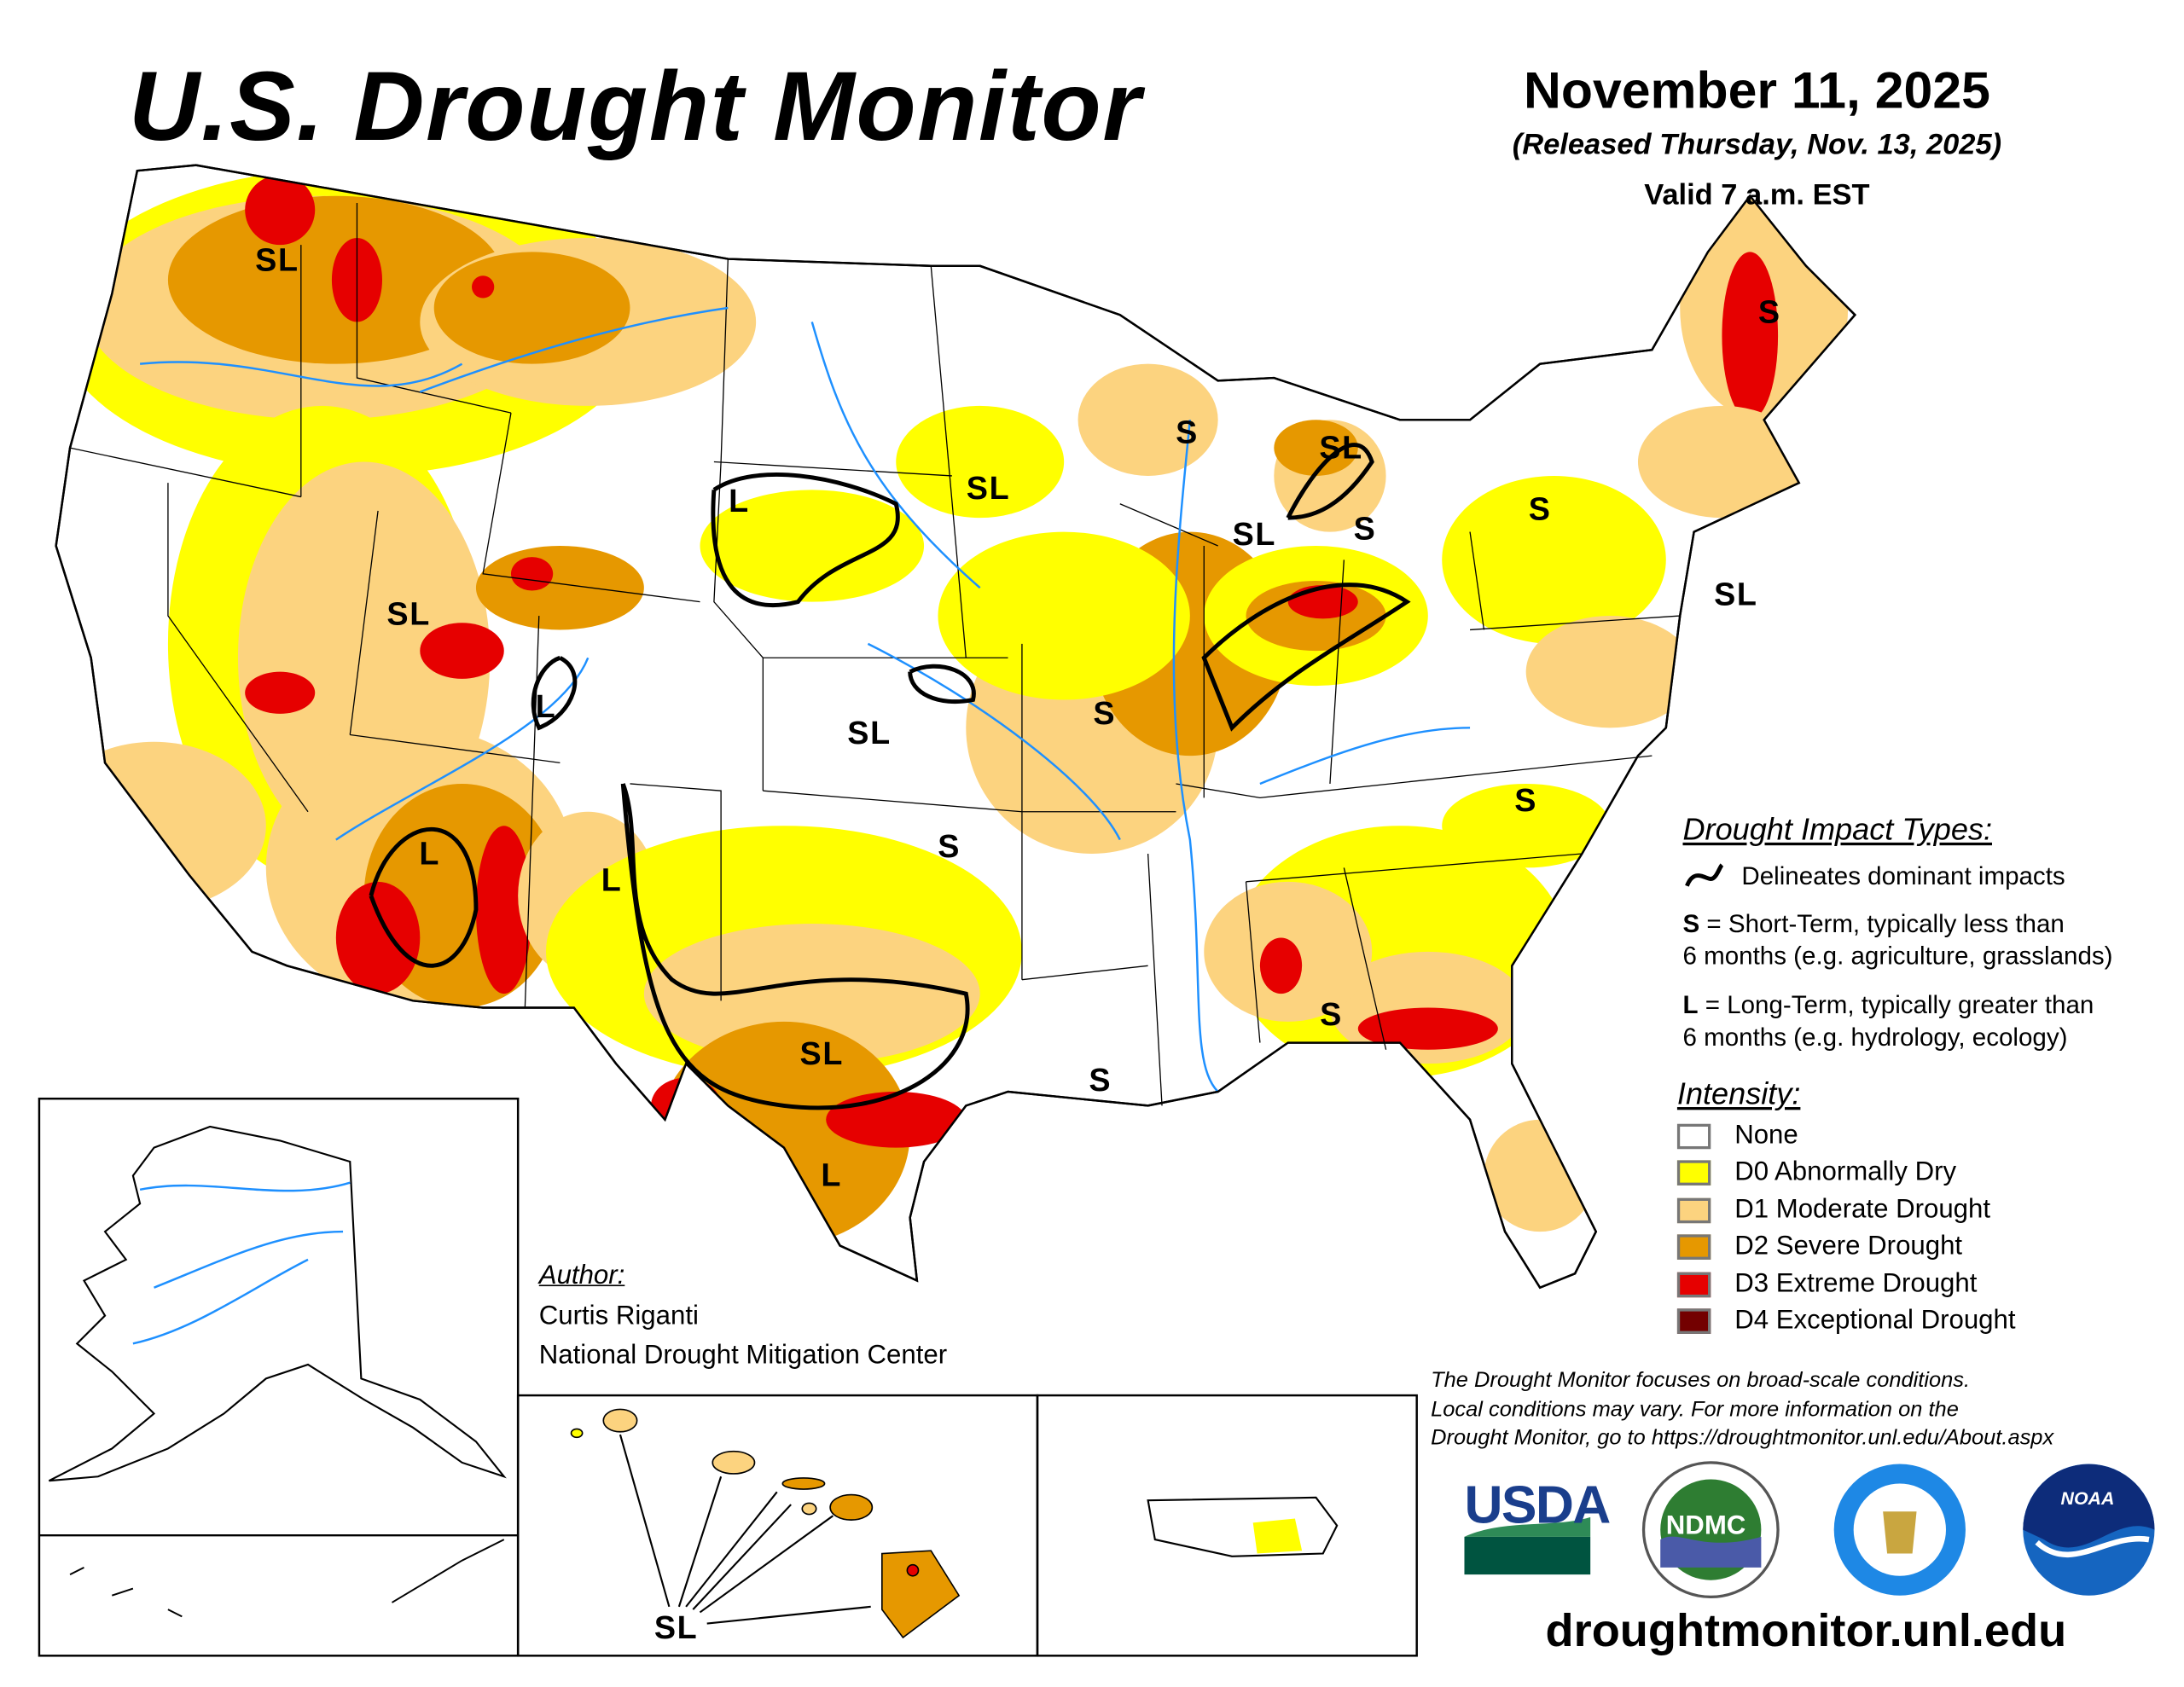 The image size is (2184, 1687). What do you see at coordinates (1757, 90) in the screenshot?
I see `map-date: November 11, 2025` at bounding box center [1757, 90].